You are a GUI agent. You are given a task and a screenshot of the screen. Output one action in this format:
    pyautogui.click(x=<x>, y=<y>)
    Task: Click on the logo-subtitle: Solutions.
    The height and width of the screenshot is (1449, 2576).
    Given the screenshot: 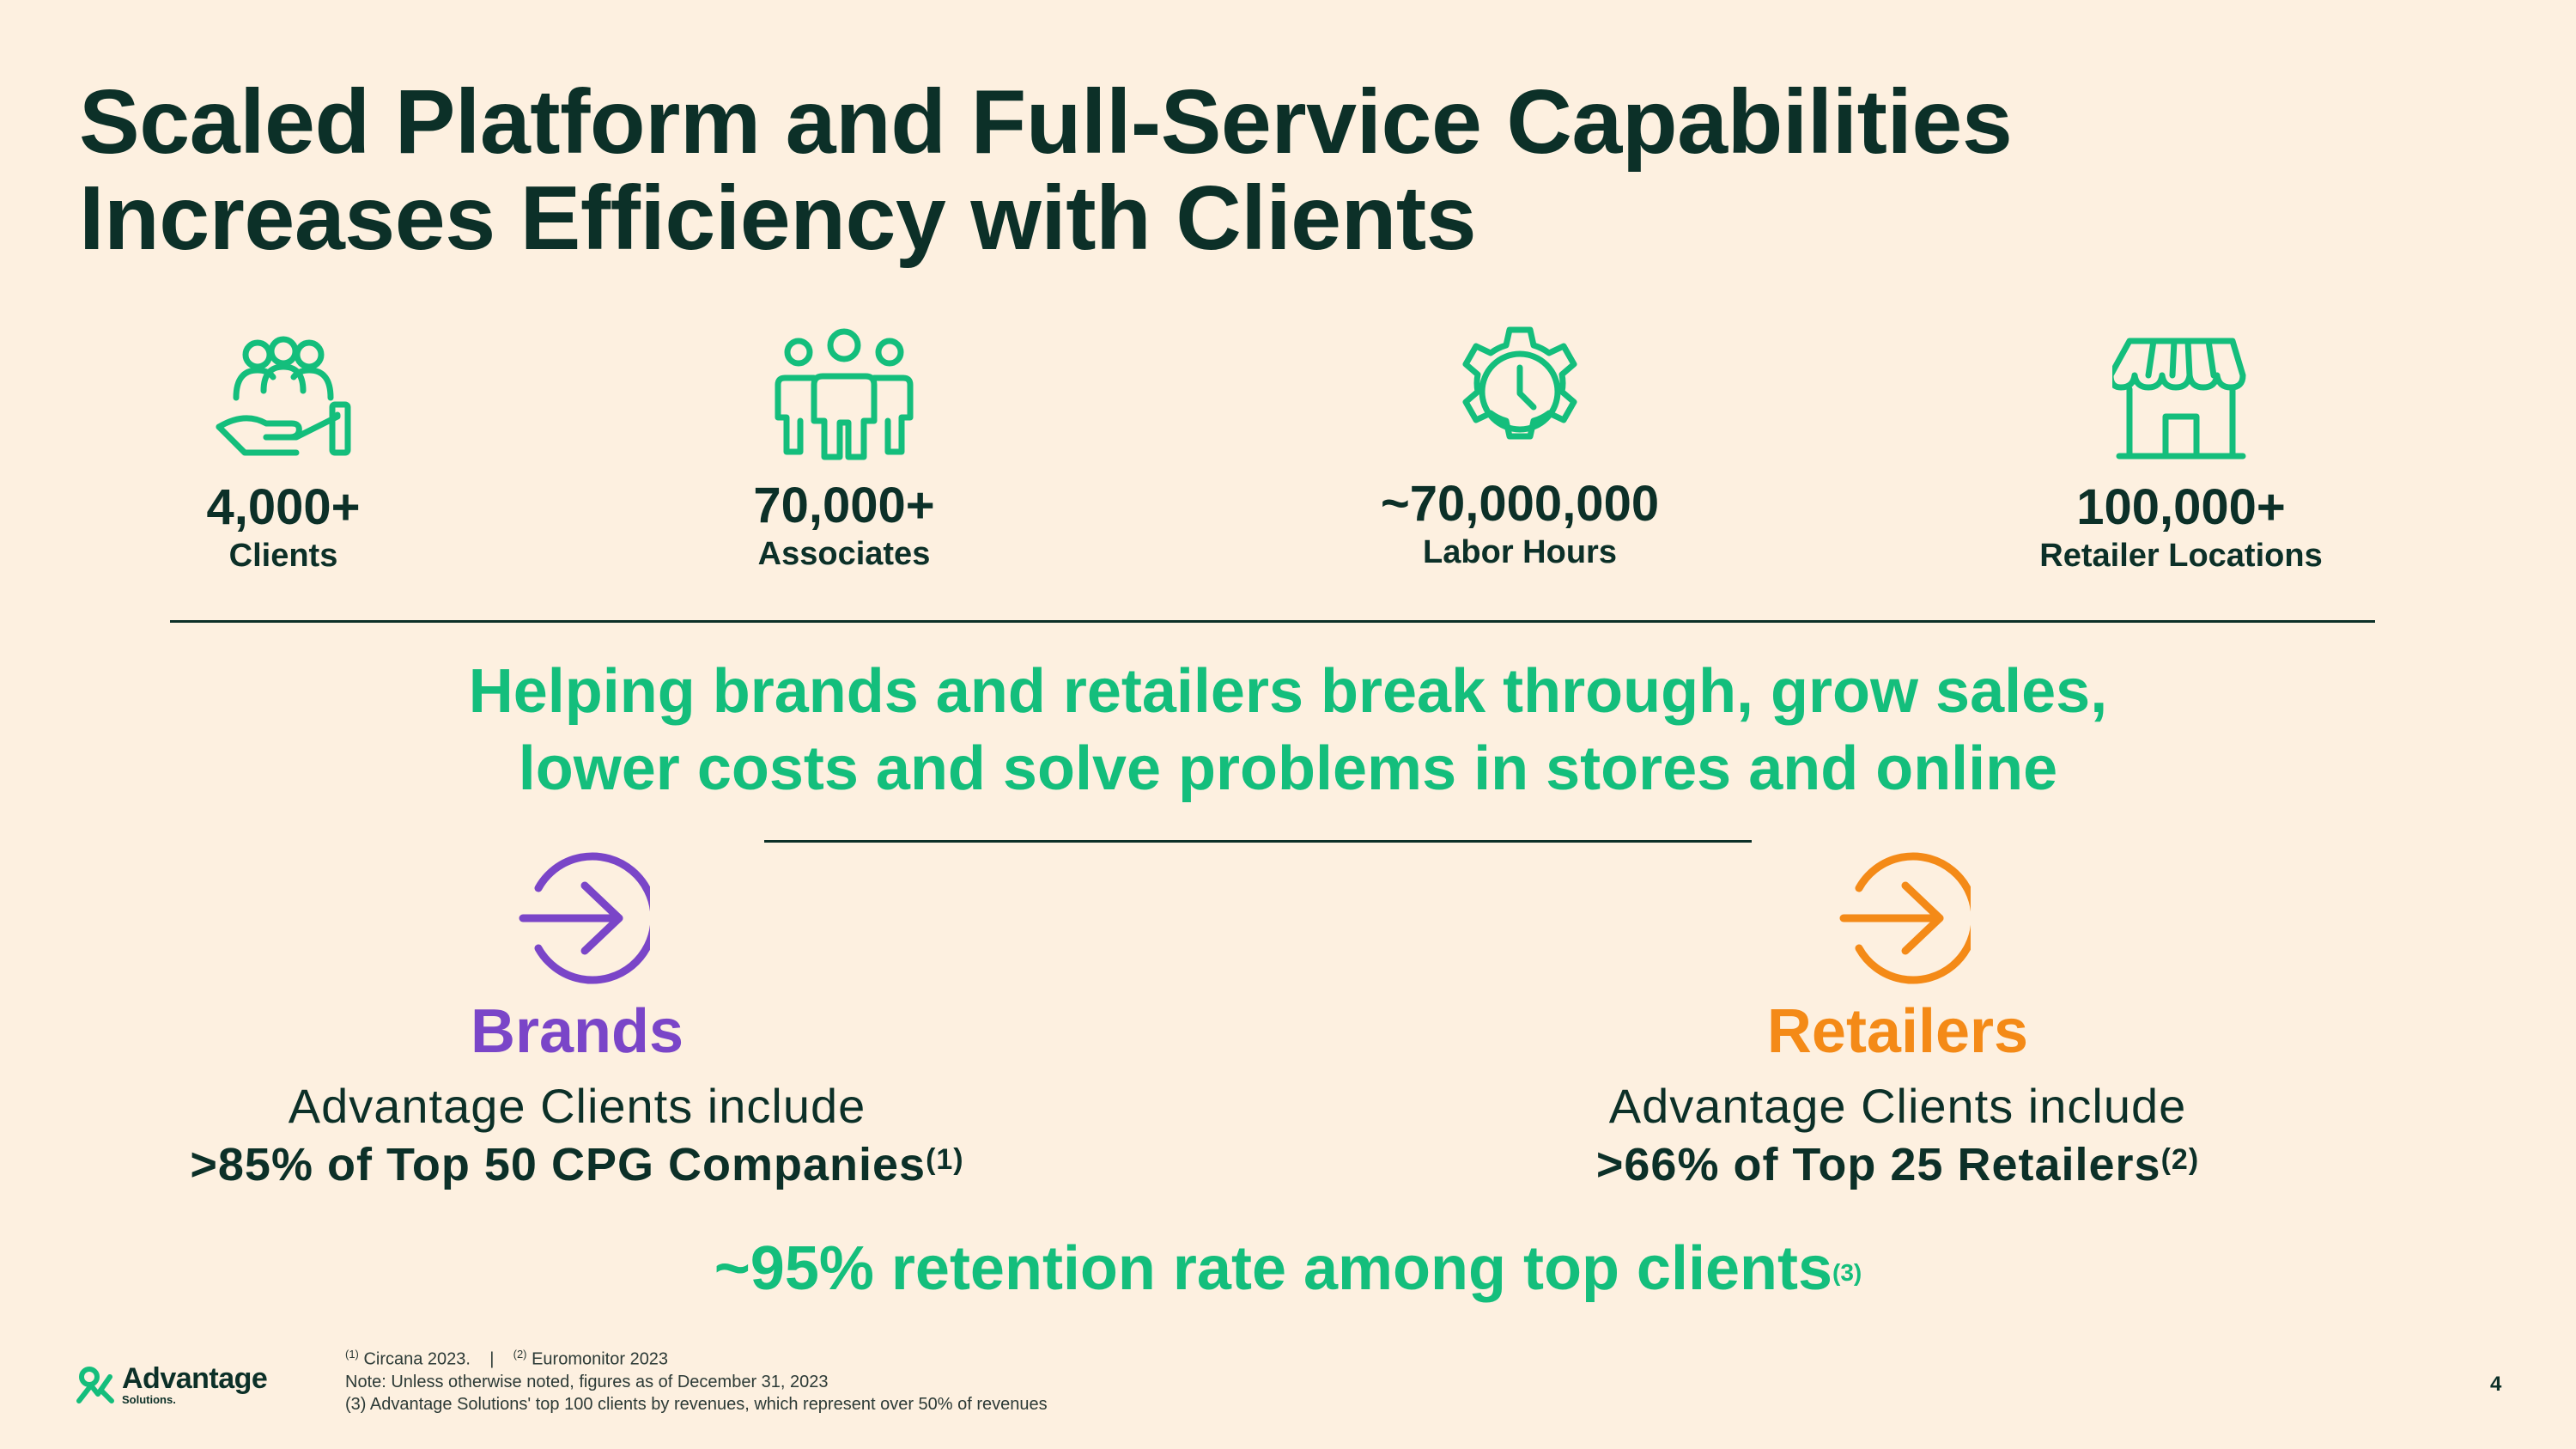 What is the action you would take?
    pyautogui.click(x=149, y=1399)
    